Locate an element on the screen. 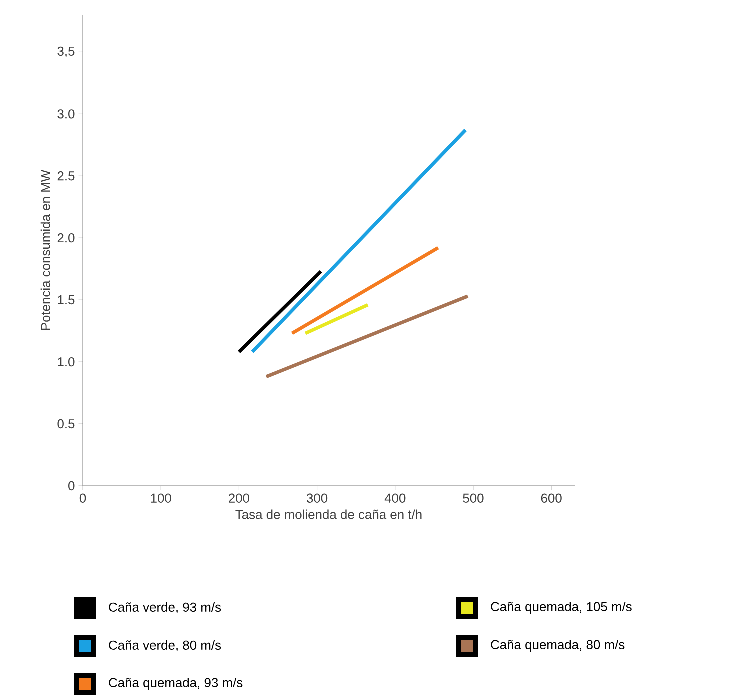  legend-label: Caña verde, 80 m/s is located at coordinates (165, 646).